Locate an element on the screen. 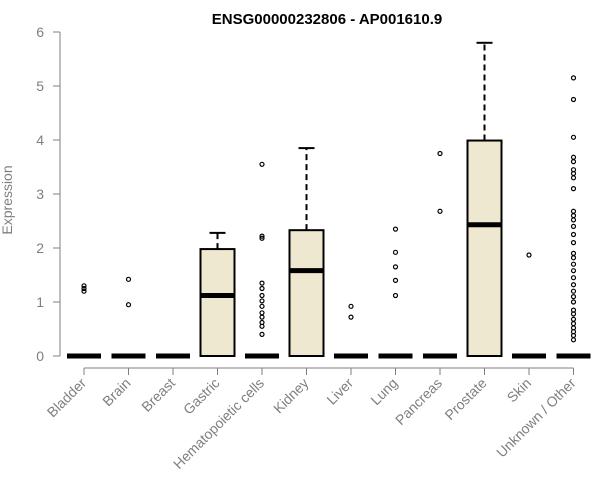 The height and width of the screenshot is (500, 600). box-prostate is located at coordinates (484, 199).